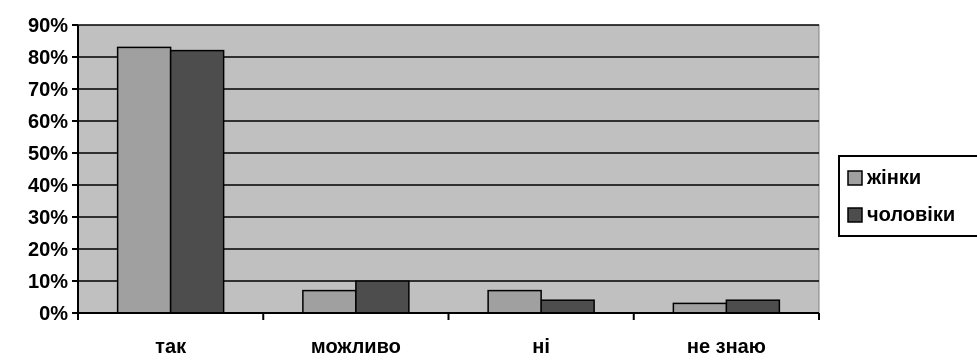 The width and height of the screenshot is (977, 363). Describe the element at coordinates (460, 347) in the screenshot. I see `x-tick-labels: так можливо ні не знаю` at that location.